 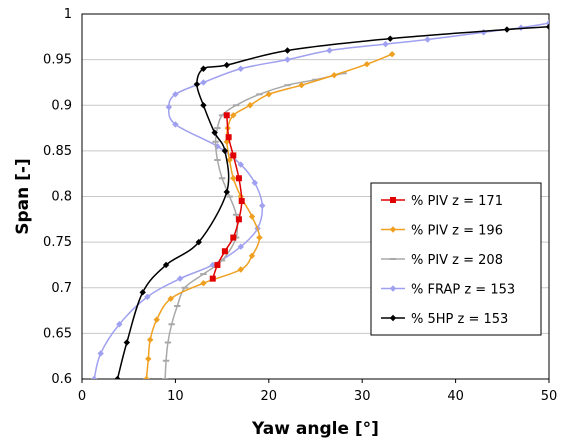 What do you see at coordinates (68, 14) in the screenshot?
I see `y-tick-label: 1` at bounding box center [68, 14].